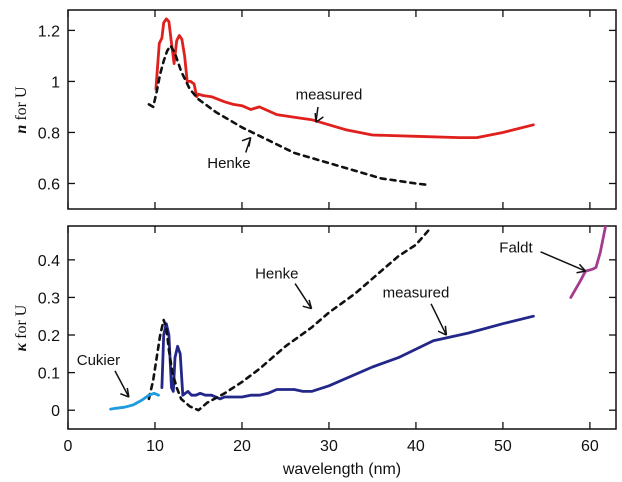  What do you see at coordinates (242, 446) in the screenshot?
I see `x-tick-label: 20` at bounding box center [242, 446].